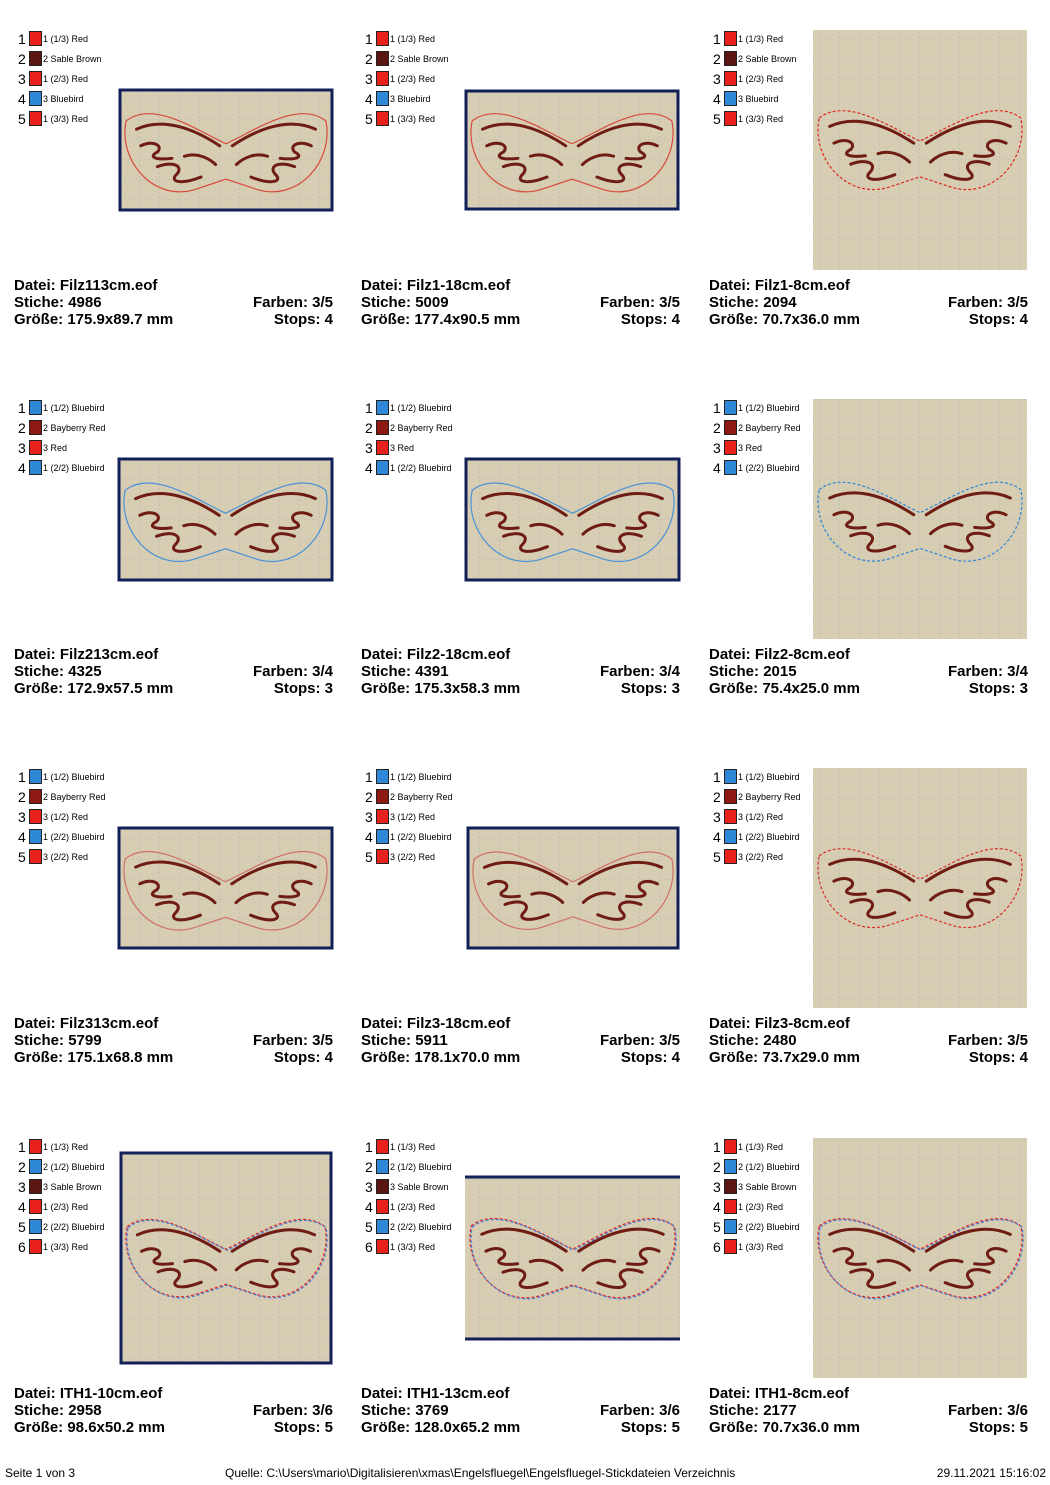 The height and width of the screenshot is (1485, 1050). What do you see at coordinates (572, 519) in the screenshot?
I see `hoop-area` at bounding box center [572, 519].